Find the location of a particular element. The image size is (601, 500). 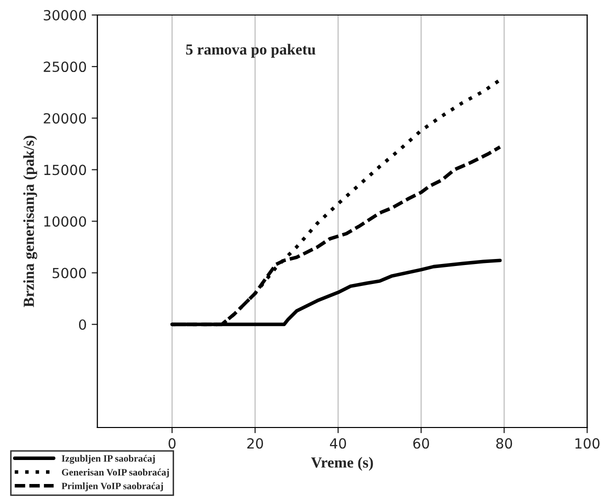

y-tick-label: 25000 is located at coordinates (65, 67).